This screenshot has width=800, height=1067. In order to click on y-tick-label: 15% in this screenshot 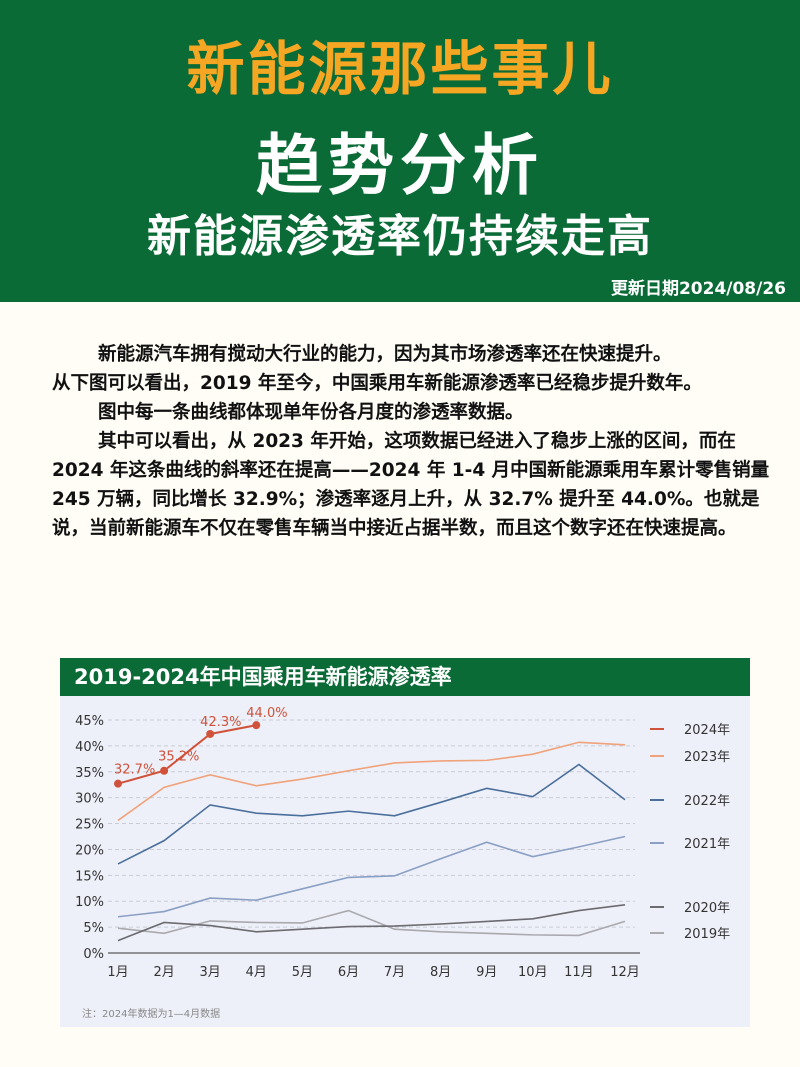, I will do `click(89, 876)`.